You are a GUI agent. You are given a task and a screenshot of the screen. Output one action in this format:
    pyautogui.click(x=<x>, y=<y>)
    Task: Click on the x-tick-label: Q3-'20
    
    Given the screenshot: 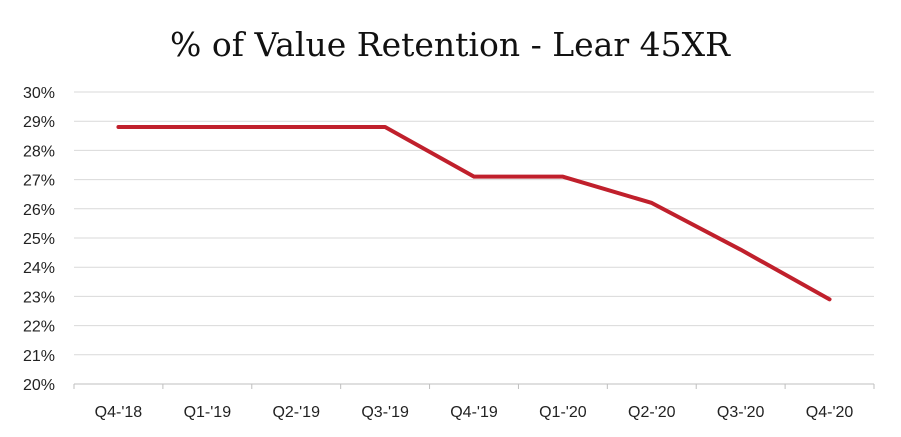 What is the action you would take?
    pyautogui.click(x=741, y=412)
    